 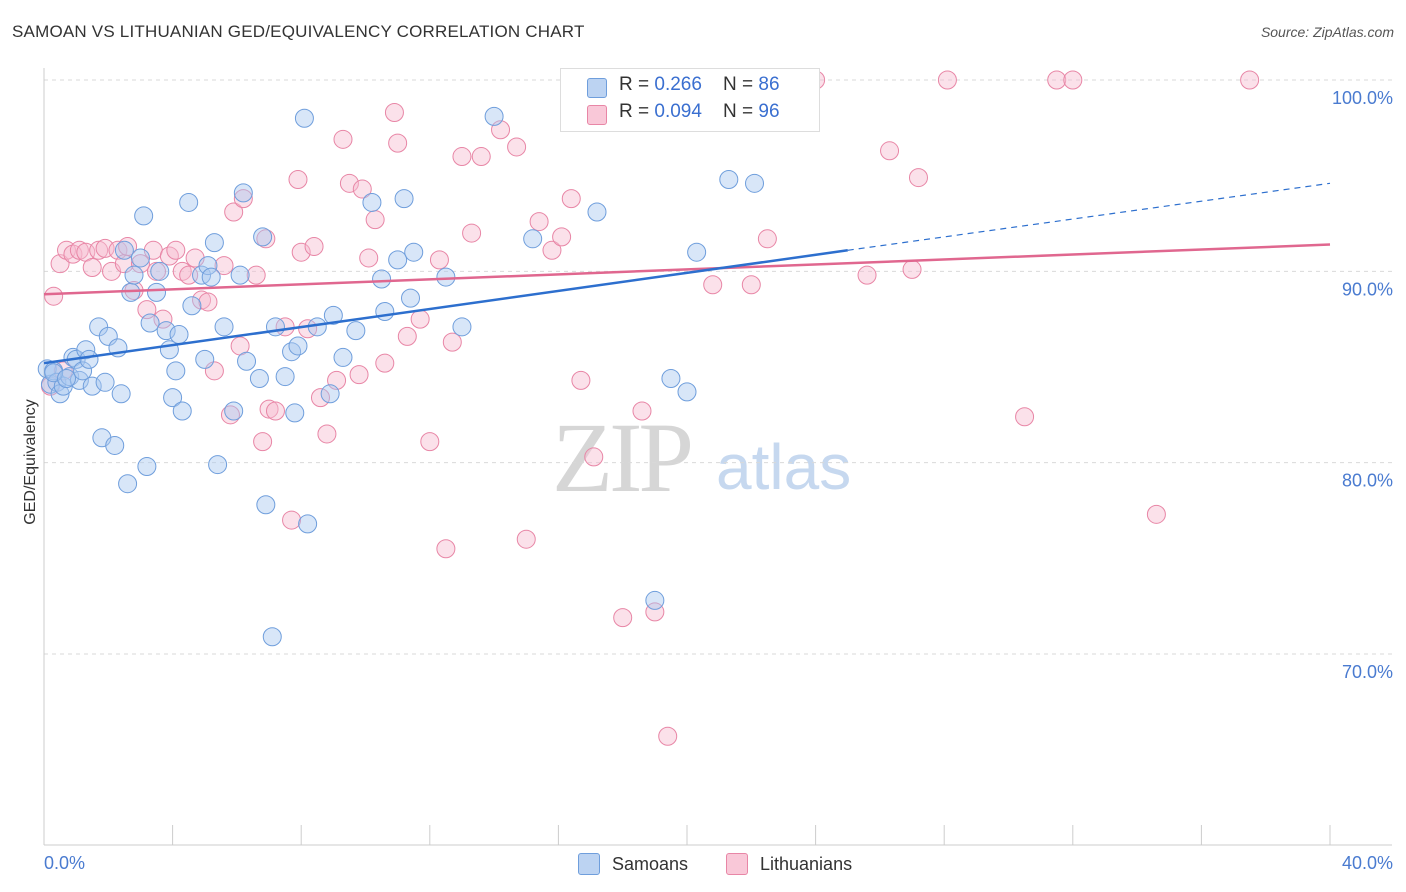 What do you see at coordinates (789, 864) in the screenshot?
I see `bottom-legend-lithuanians: Lithuanians` at bounding box center [789, 864].